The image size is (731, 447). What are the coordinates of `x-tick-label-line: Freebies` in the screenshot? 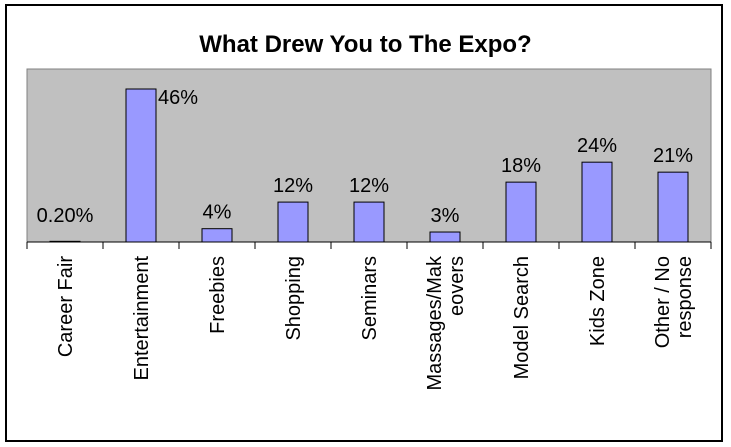 It's located at (218, 295).